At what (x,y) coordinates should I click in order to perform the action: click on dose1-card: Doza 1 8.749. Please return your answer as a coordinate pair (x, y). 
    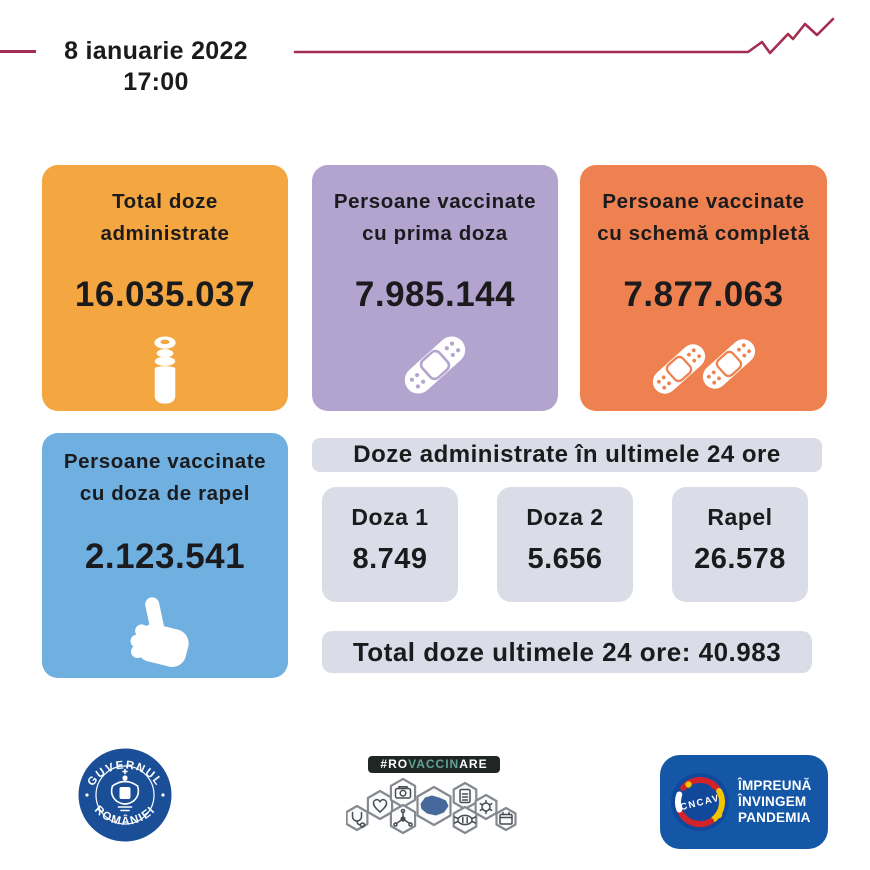
    Looking at the image, I should click on (390, 544).